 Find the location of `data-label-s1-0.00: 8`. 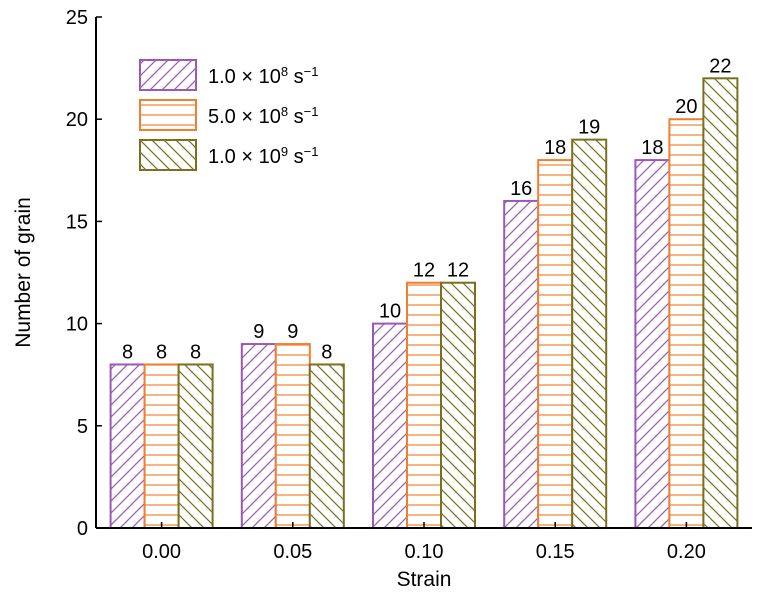

data-label-s1-0.00: 8 is located at coordinates (127, 352).